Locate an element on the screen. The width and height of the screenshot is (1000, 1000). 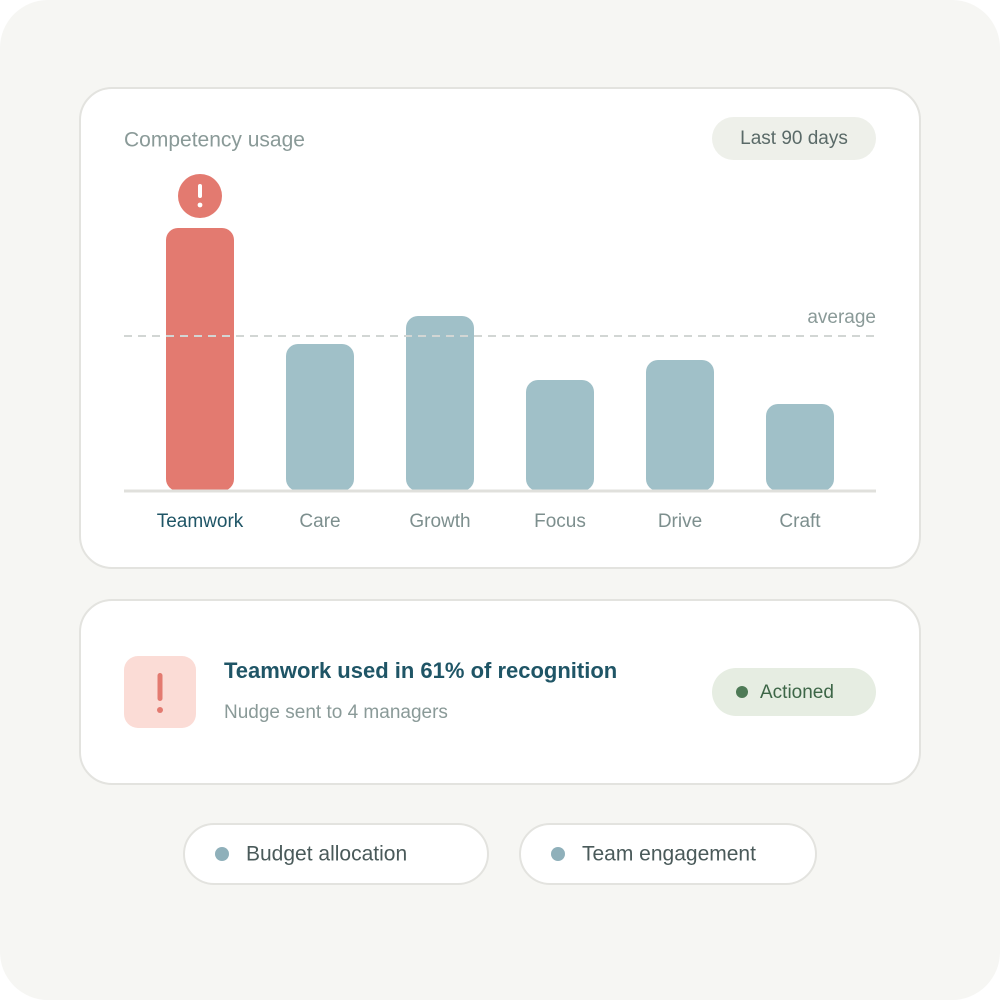
period-pill is located at coordinates (794, 138).